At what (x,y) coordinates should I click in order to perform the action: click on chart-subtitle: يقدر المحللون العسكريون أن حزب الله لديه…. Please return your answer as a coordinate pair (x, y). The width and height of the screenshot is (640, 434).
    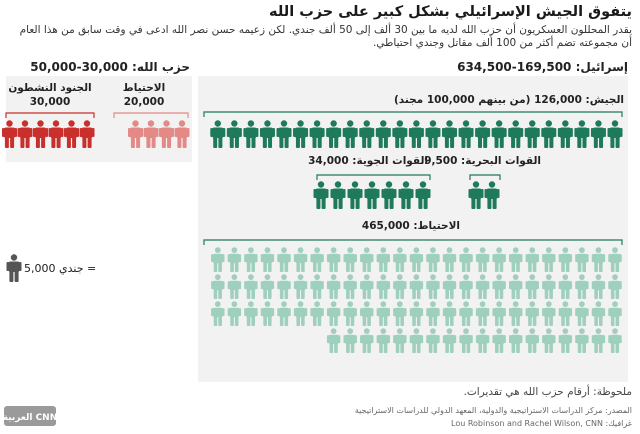
    Looking at the image, I should click on (325, 36).